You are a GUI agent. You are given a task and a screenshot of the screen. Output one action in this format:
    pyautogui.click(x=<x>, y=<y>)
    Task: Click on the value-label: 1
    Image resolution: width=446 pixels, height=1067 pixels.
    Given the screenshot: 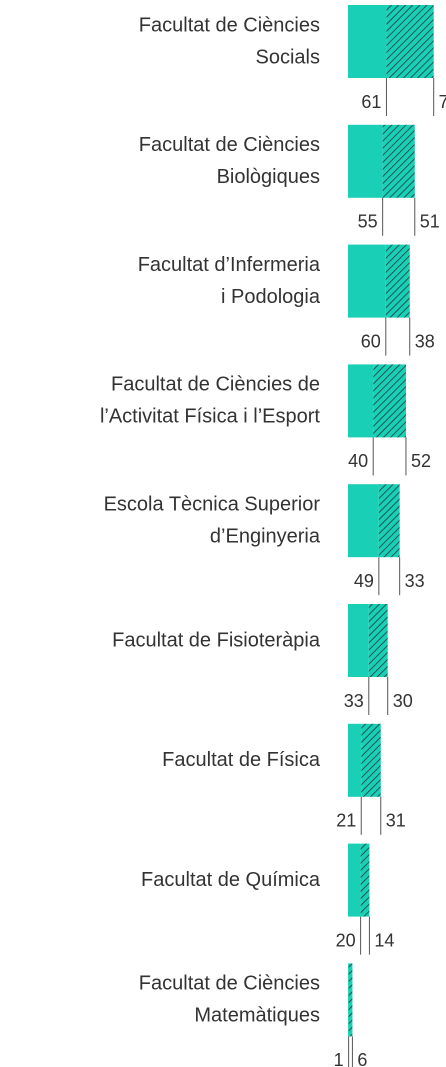 What is the action you would take?
    pyautogui.click(x=339, y=1058)
    